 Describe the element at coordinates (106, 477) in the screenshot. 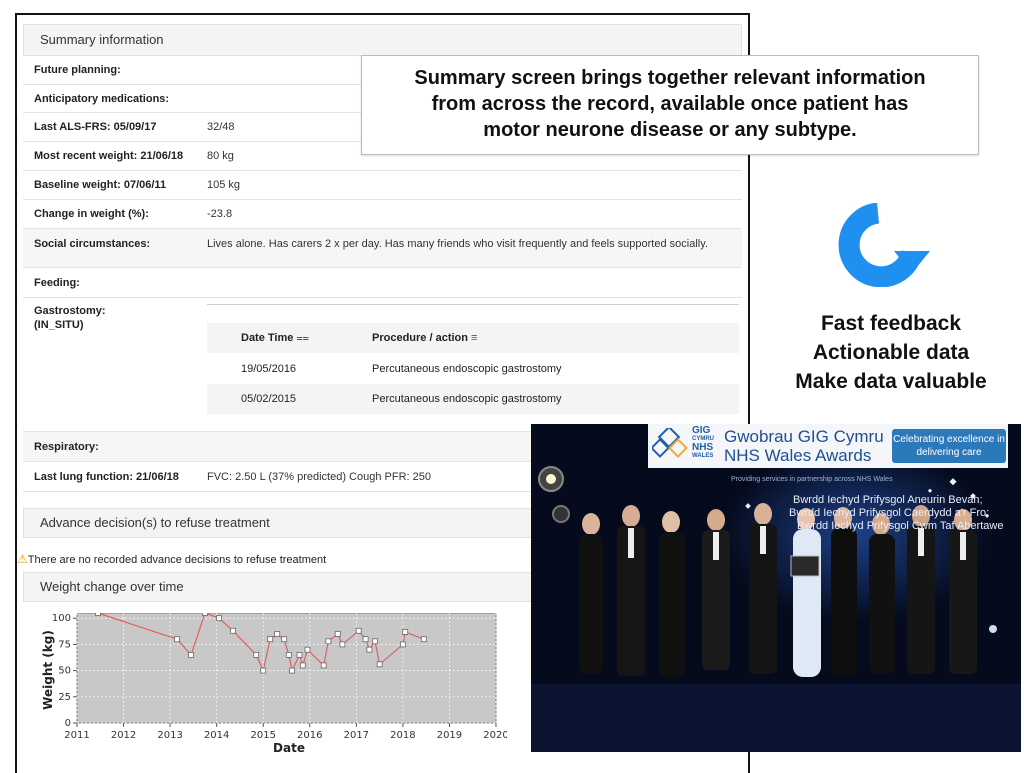

I see `row-label: Last lung function: 21/06/18` at that location.